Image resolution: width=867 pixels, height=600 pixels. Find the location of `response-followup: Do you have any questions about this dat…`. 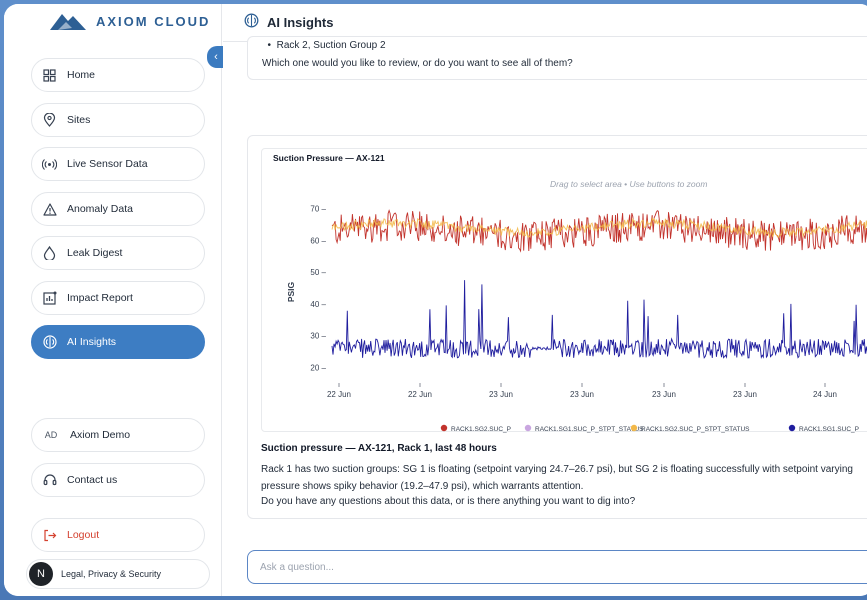

response-followup: Do you have any questions about this dat… is located at coordinates (448, 501).